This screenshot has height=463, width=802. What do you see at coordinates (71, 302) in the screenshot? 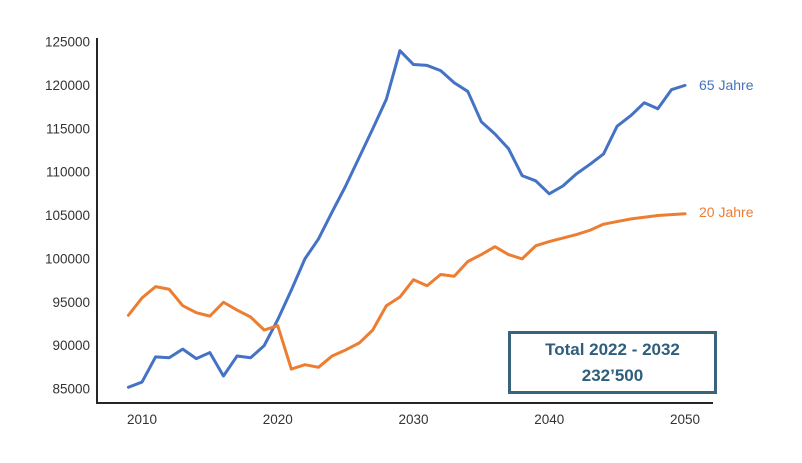
I see `y-tick-label: 95000` at bounding box center [71, 302].